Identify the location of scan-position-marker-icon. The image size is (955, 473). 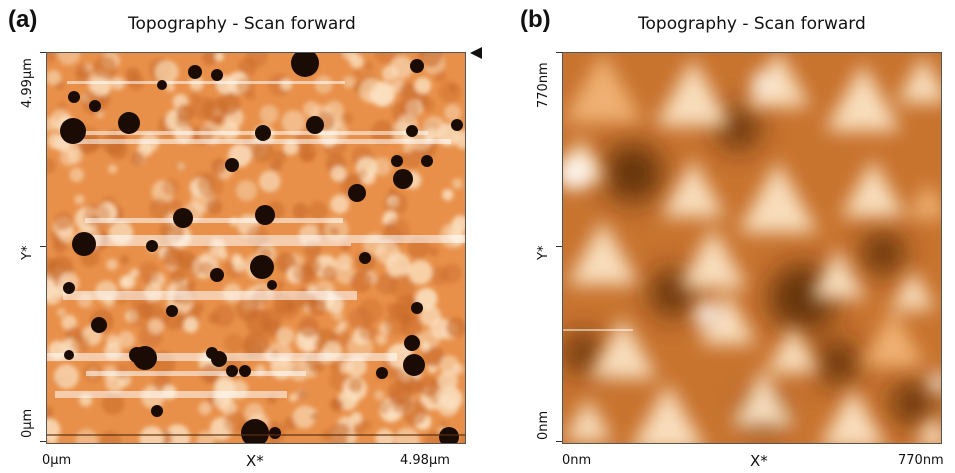
(476, 53).